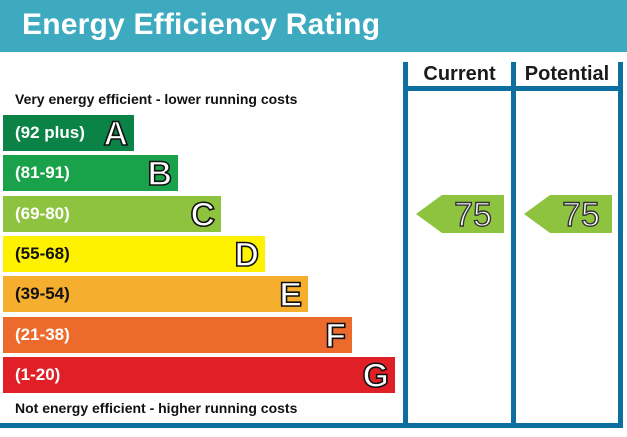 The width and height of the screenshot is (627, 437). What do you see at coordinates (199, 376) in the screenshot?
I see `band-g: (1-20) G` at bounding box center [199, 376].